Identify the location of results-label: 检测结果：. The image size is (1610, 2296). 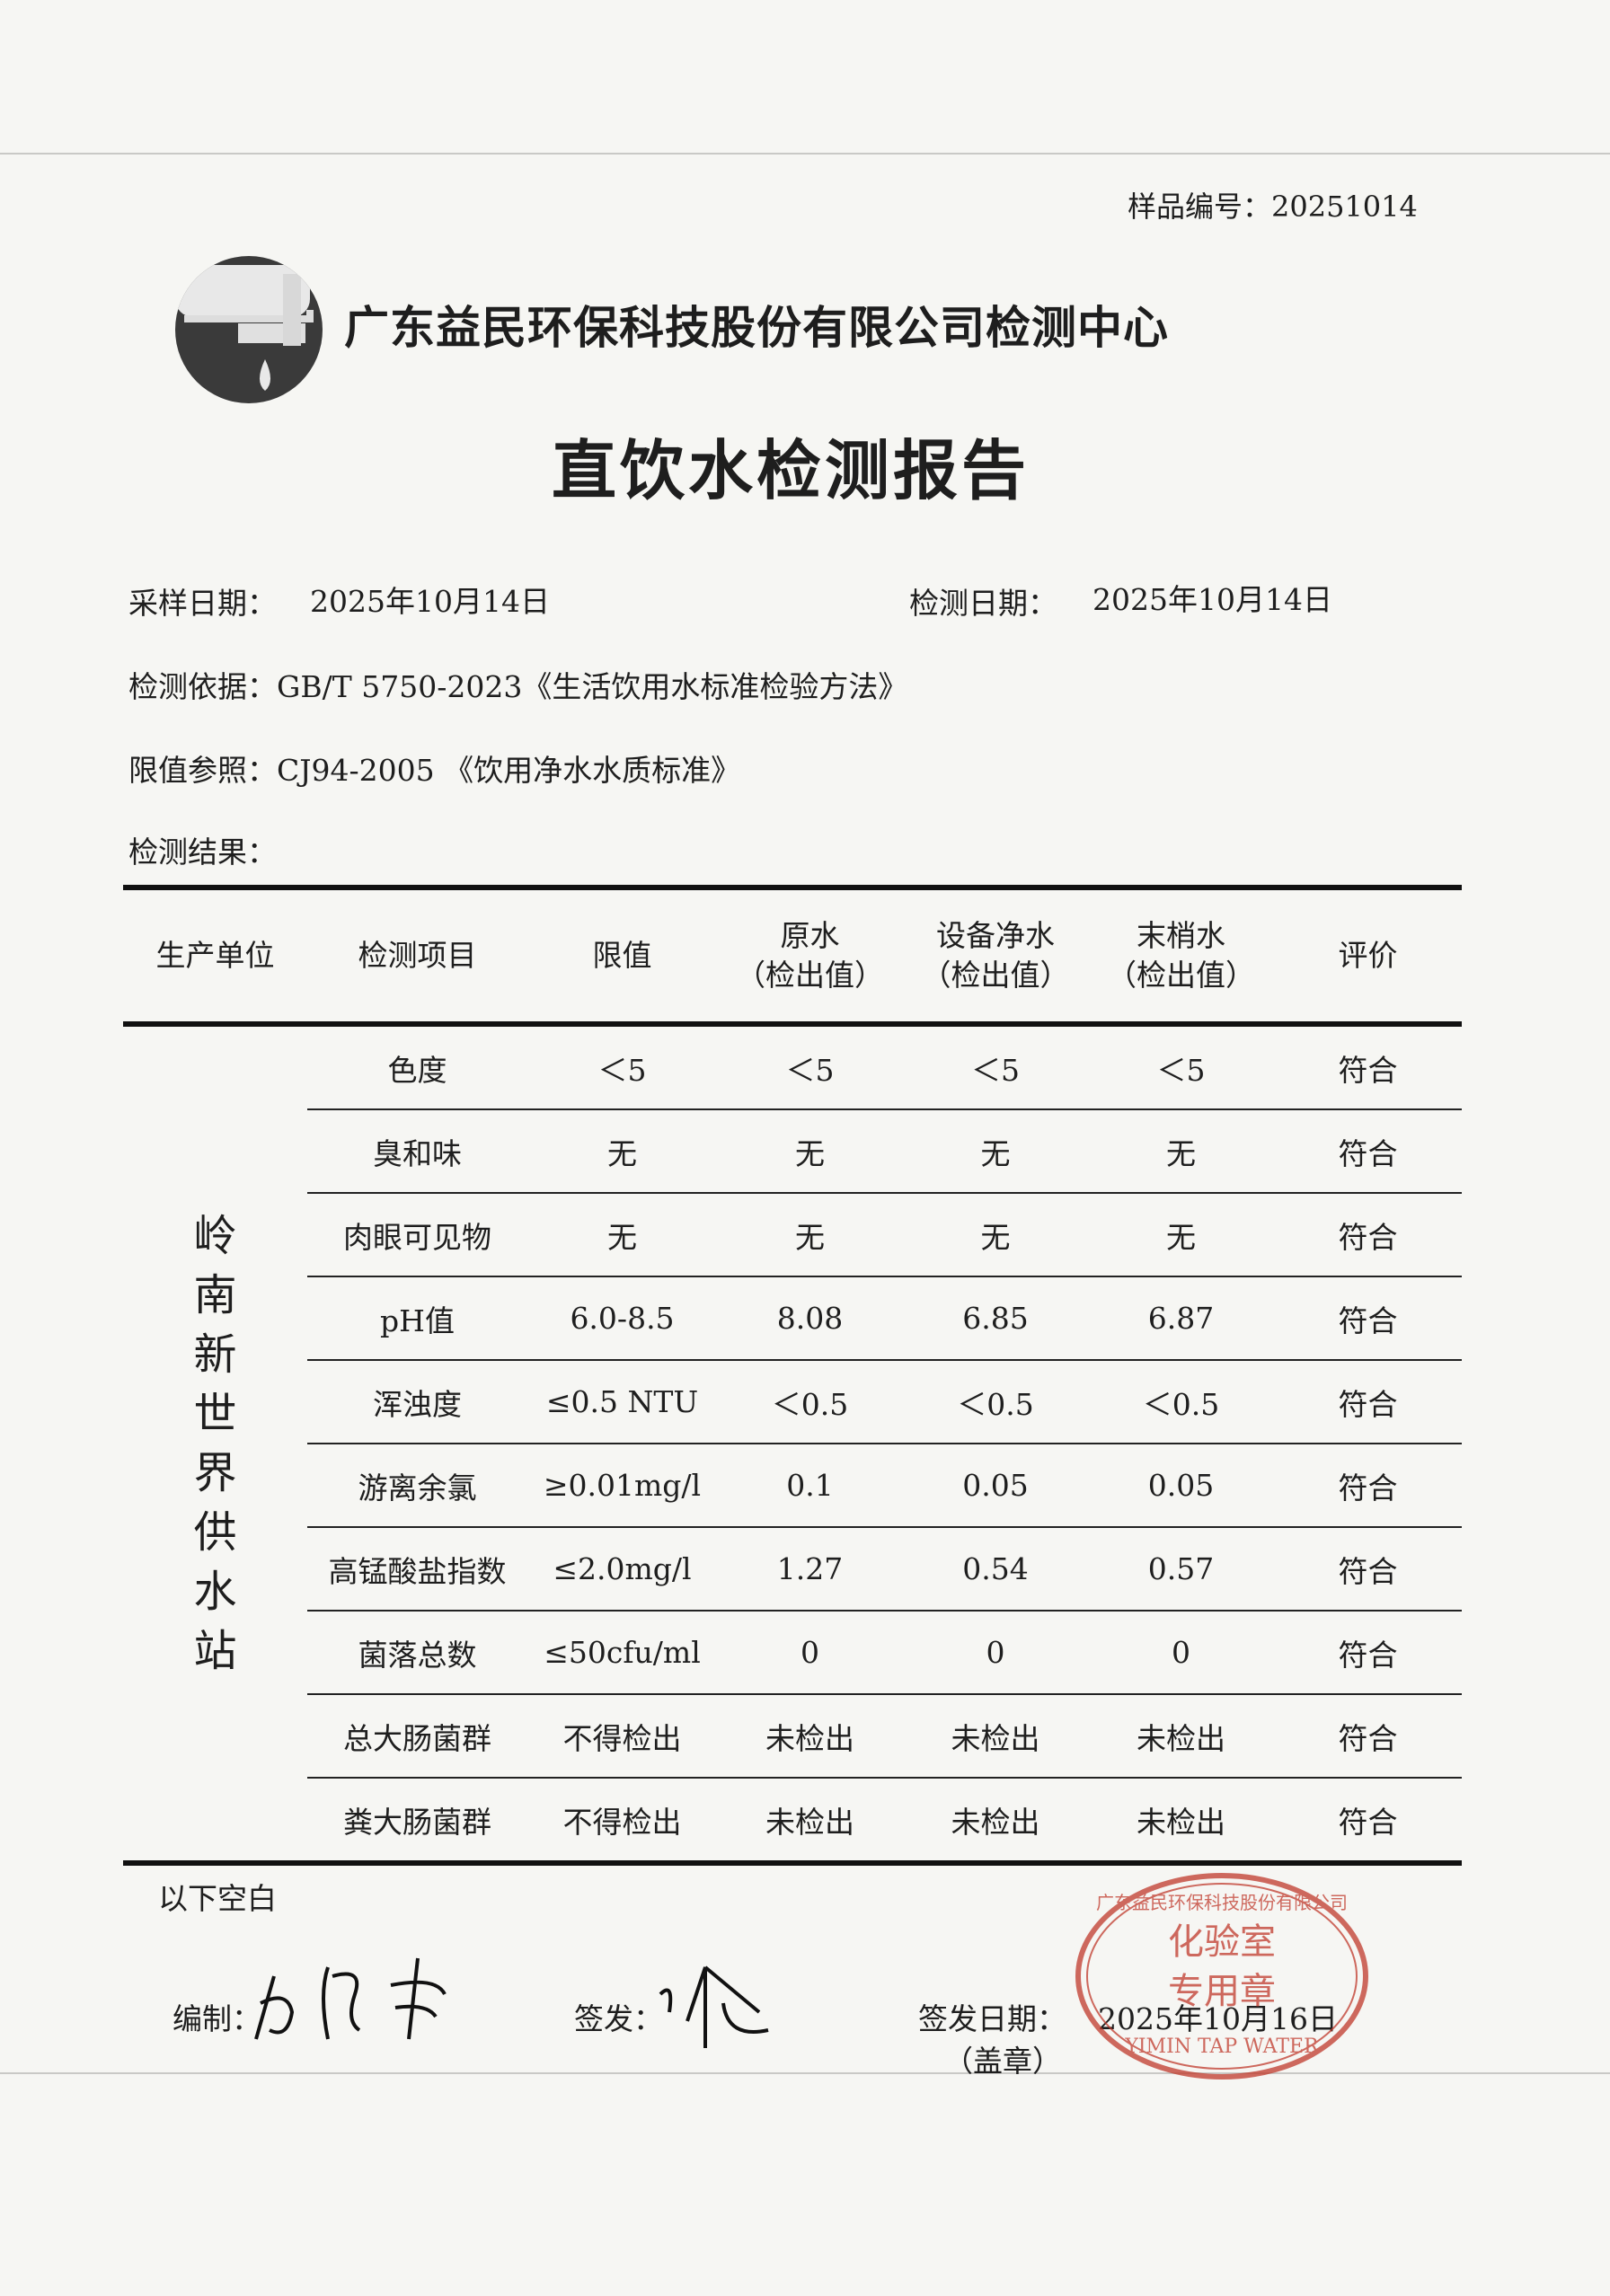
(202, 853).